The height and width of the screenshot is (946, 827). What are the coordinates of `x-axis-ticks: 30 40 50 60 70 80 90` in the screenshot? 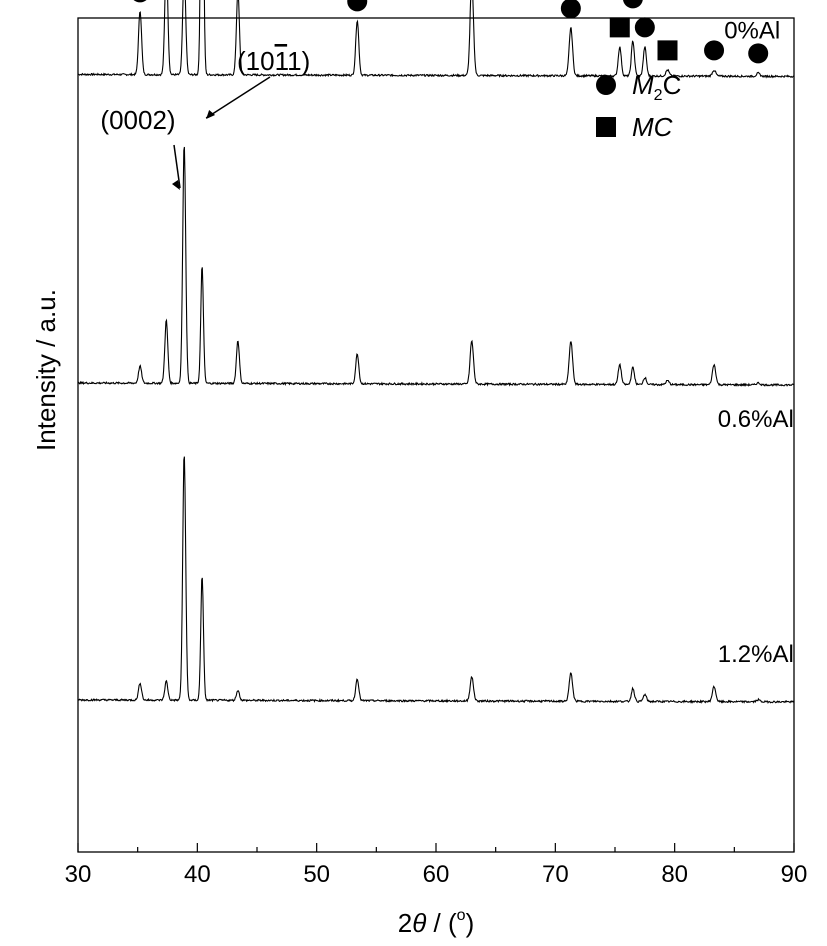 It's located at (436, 865).